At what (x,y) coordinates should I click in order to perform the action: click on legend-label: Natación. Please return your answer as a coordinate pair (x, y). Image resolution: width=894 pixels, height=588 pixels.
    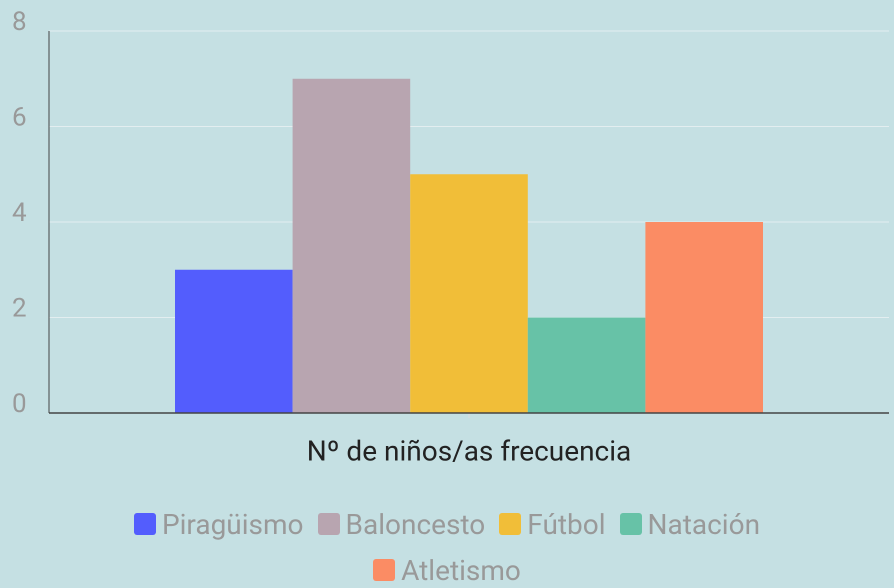
    Looking at the image, I should click on (704, 524).